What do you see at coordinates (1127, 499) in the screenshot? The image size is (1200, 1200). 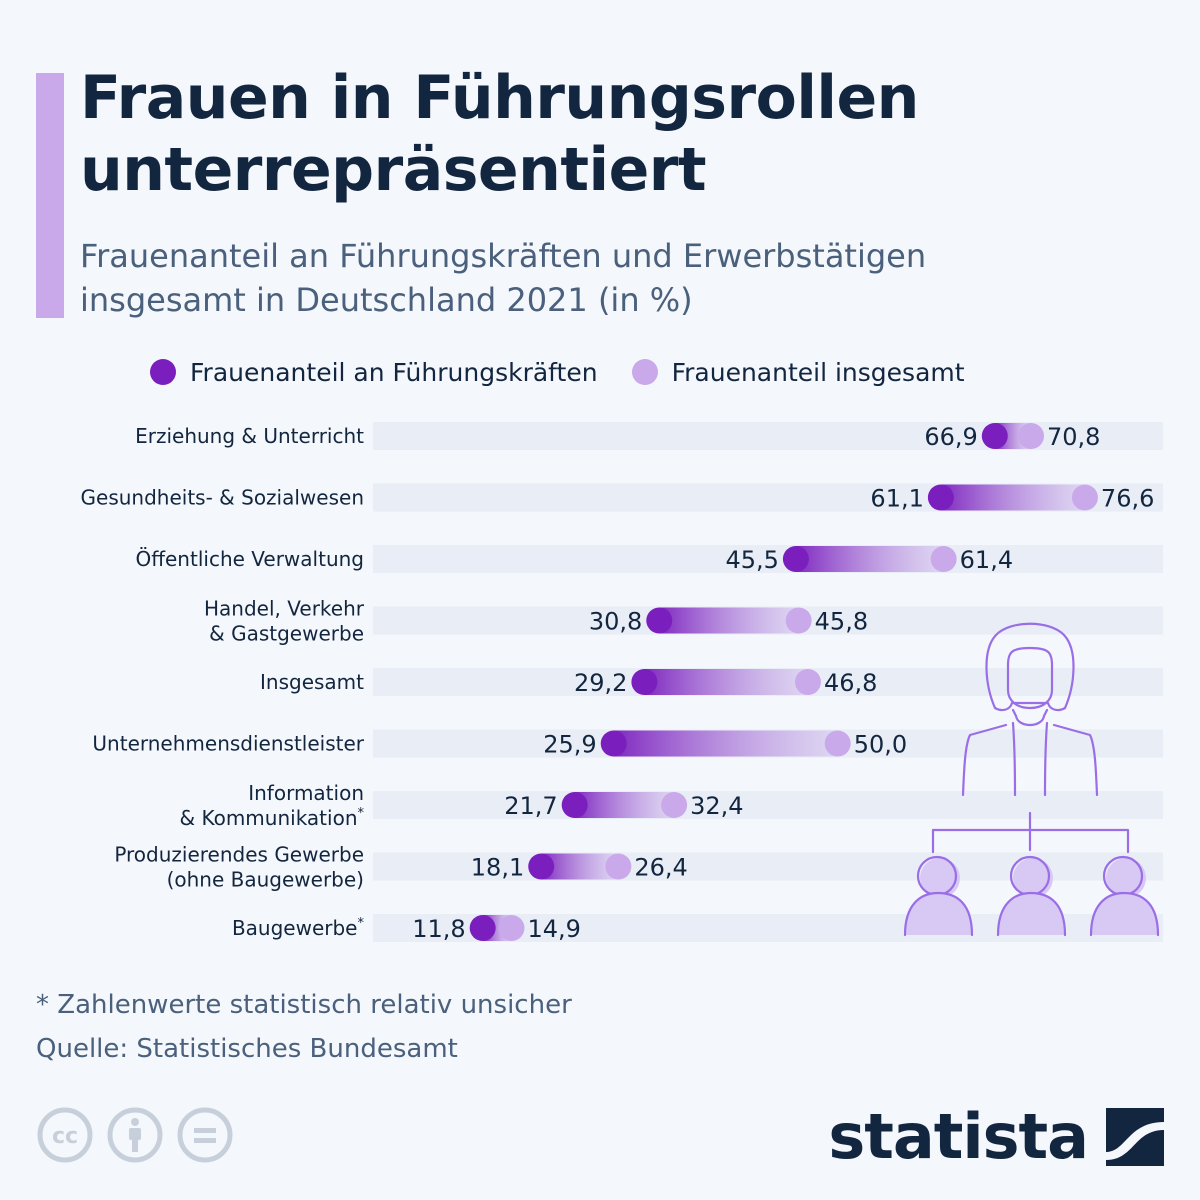 I see `value-label-total: 76,6` at bounding box center [1127, 499].